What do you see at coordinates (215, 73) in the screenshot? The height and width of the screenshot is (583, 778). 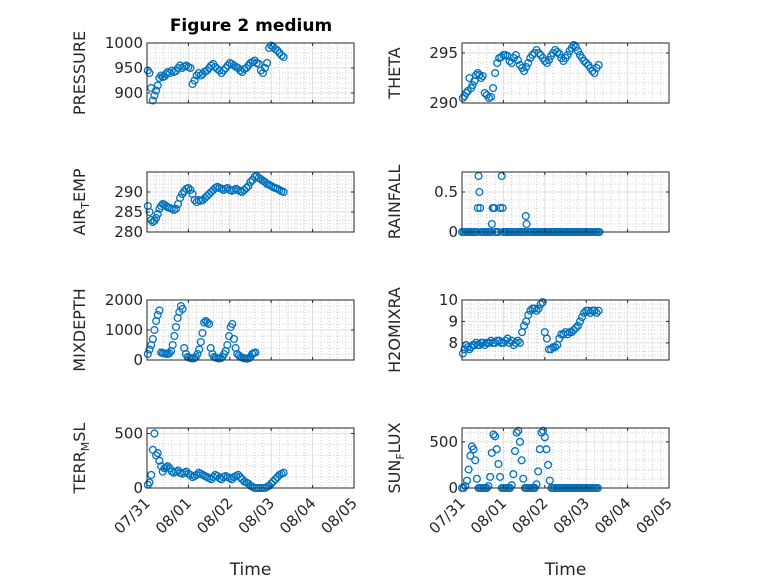 I see `series-pressure` at bounding box center [215, 73].